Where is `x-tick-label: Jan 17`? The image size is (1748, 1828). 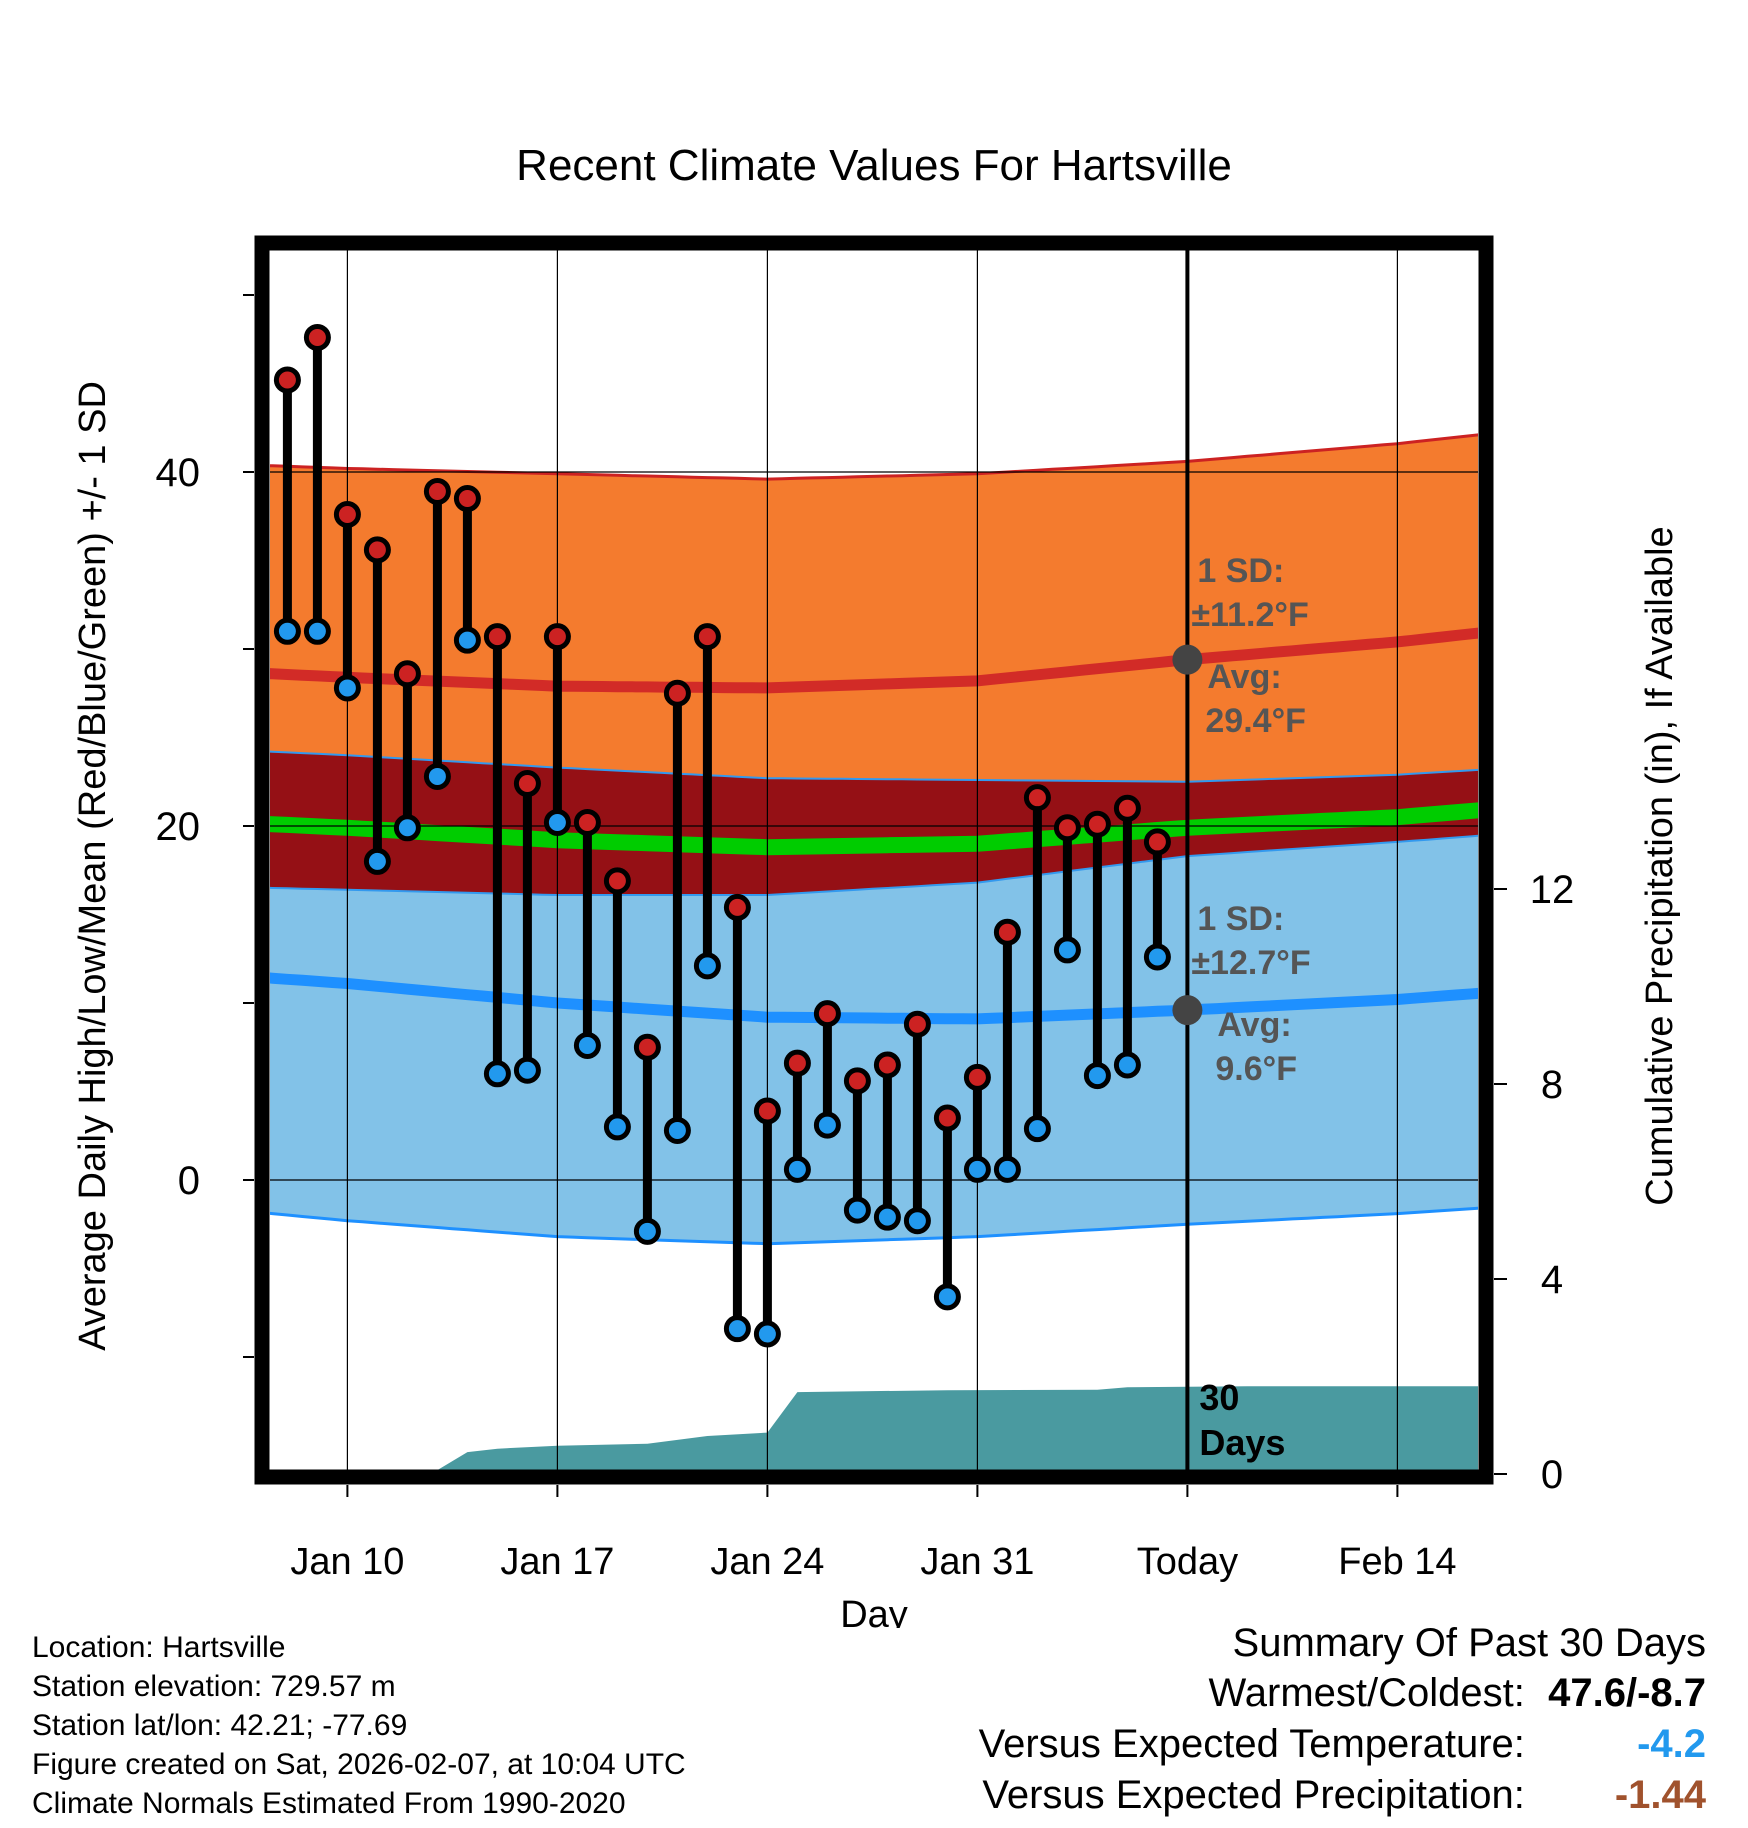 x-tick-label: Jan 17 is located at coordinates (557, 1562).